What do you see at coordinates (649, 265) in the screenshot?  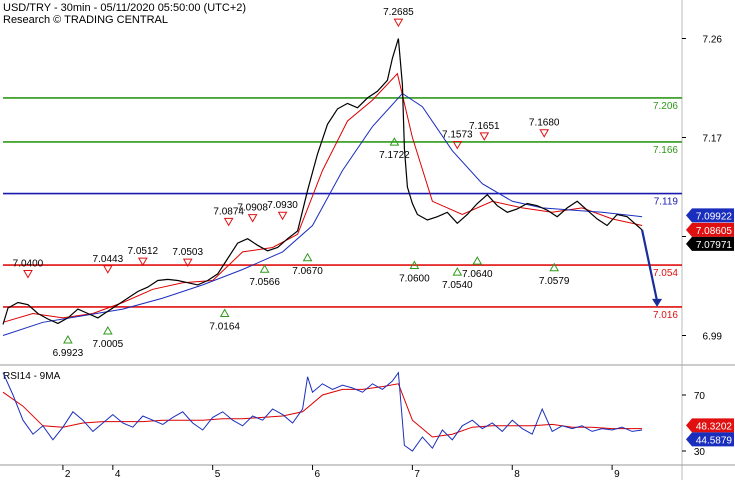 I see `projection-arrow-shaft` at bounding box center [649, 265].